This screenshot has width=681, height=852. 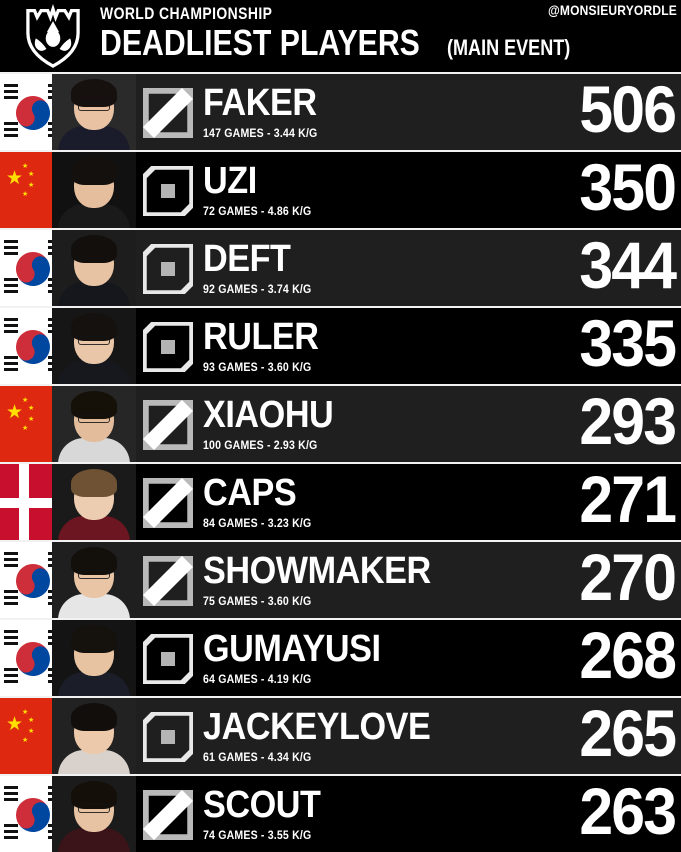 I want to click on player-info: JACKEYLOVE 61 GAMES - 4.34 K/G, so click(x=352, y=735).